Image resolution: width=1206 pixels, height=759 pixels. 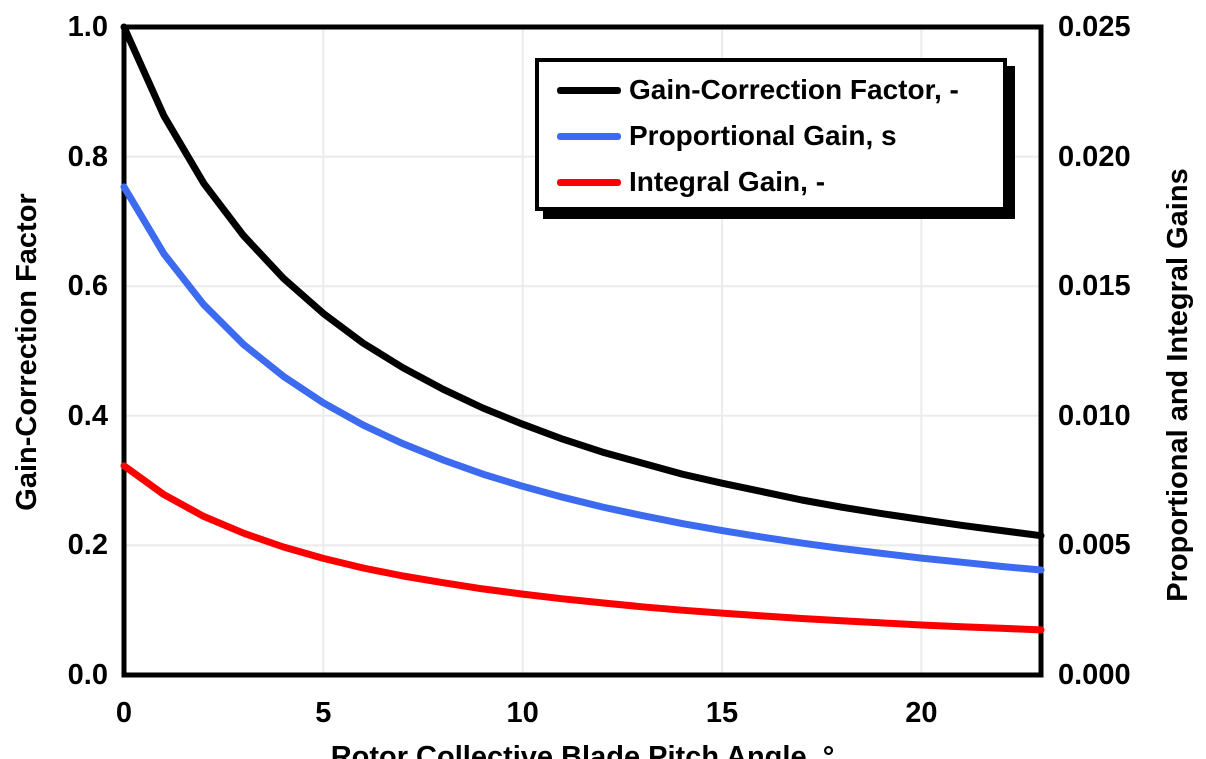 What do you see at coordinates (1094, 156) in the screenshot?
I see `y-right-tick-label: 0.020` at bounding box center [1094, 156].